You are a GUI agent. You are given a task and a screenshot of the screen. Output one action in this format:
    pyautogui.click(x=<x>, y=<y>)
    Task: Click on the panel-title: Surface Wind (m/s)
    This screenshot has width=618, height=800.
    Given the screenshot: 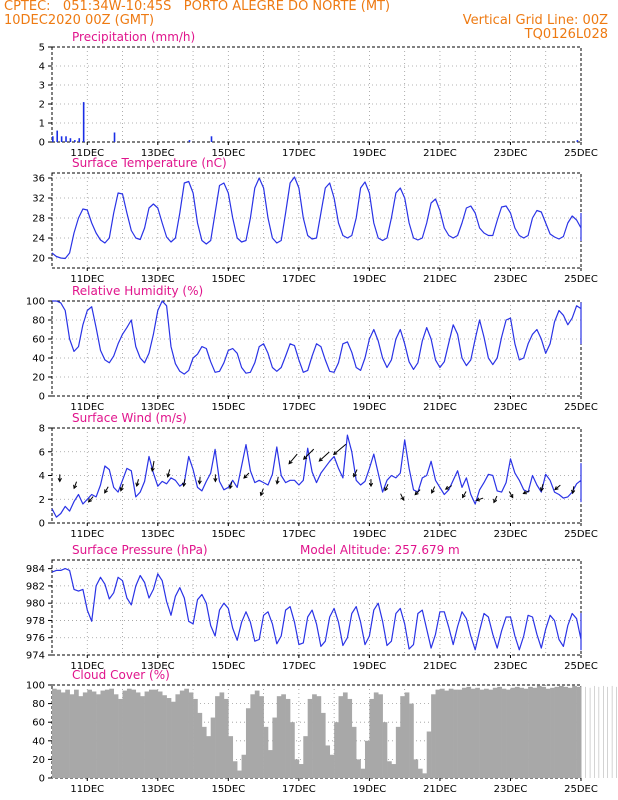 What is the action you would take?
    pyautogui.click(x=129, y=418)
    